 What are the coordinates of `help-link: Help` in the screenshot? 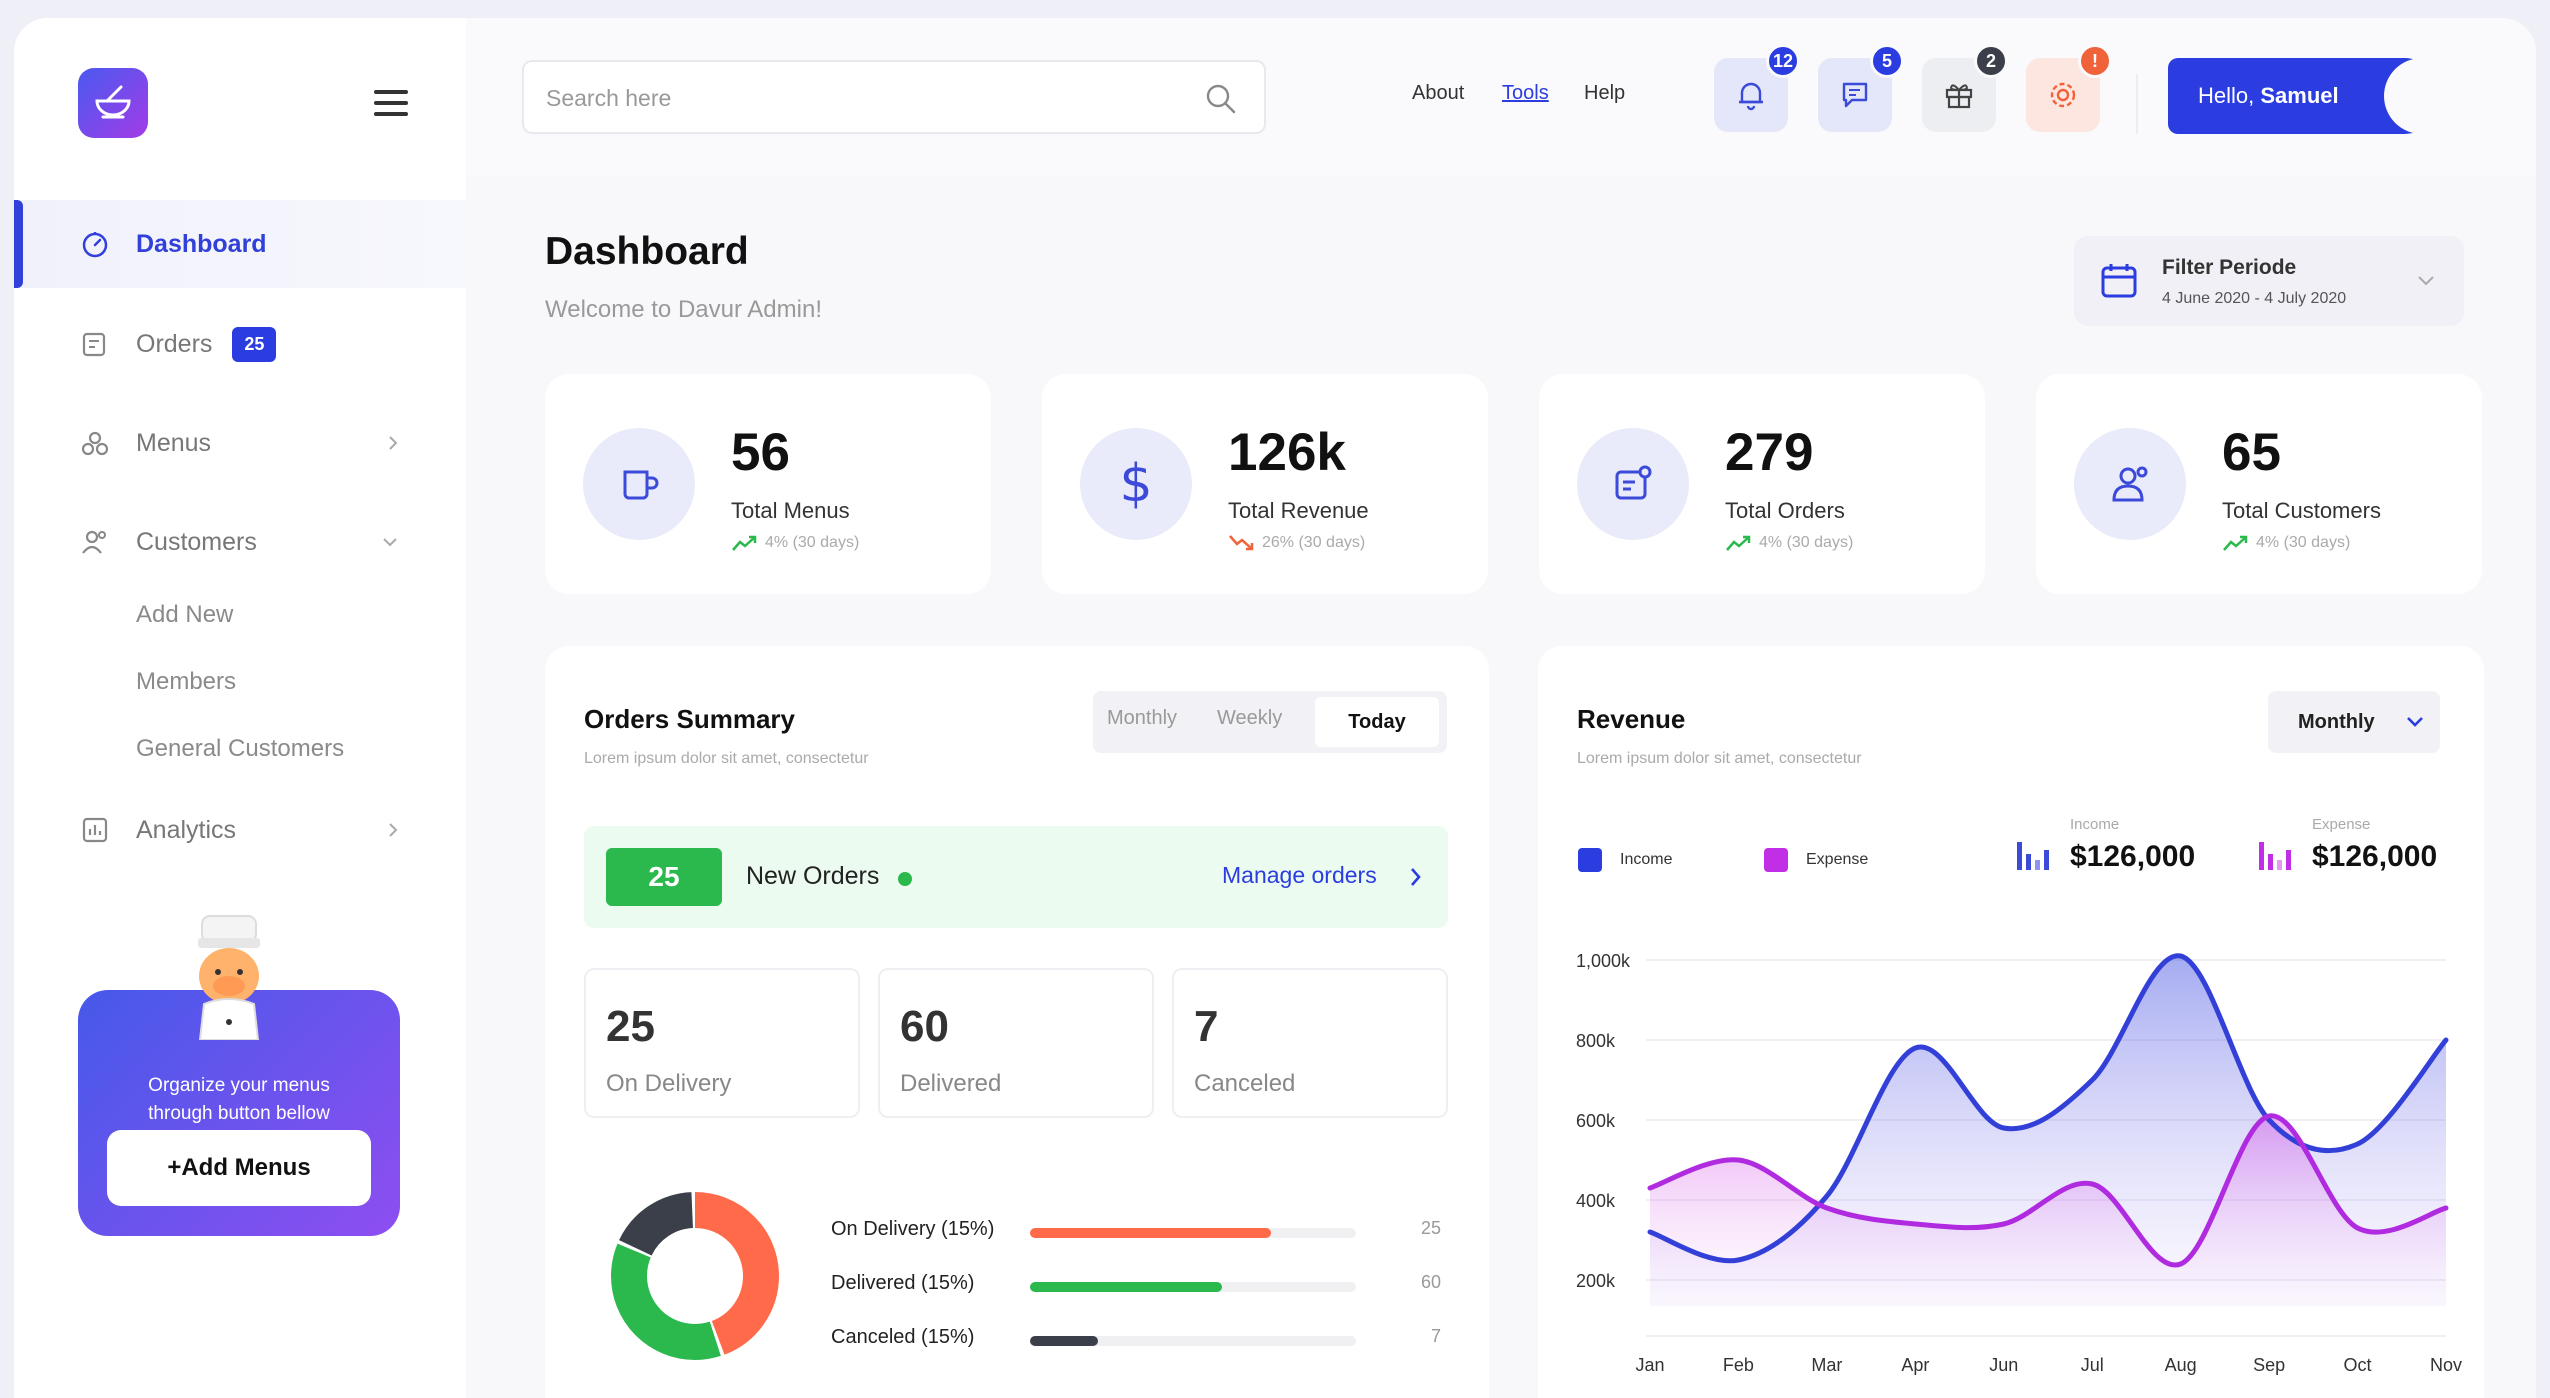 It's located at (1605, 93).